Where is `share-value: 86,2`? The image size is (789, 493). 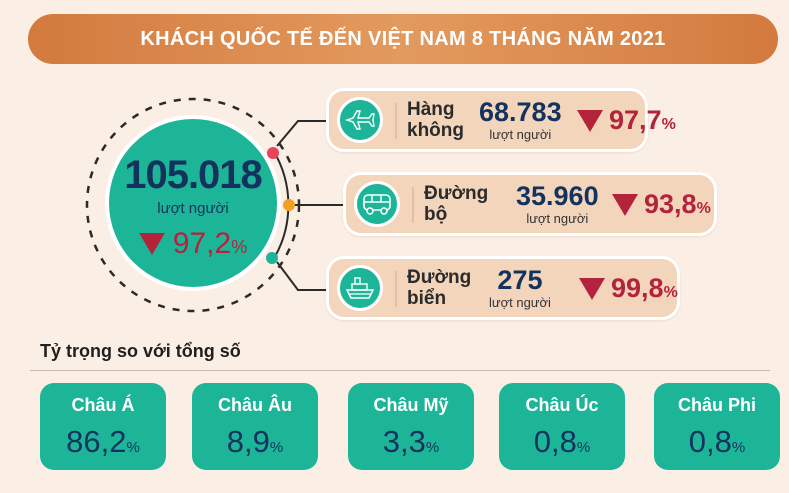 share-value: 86,2 is located at coordinates (96, 441).